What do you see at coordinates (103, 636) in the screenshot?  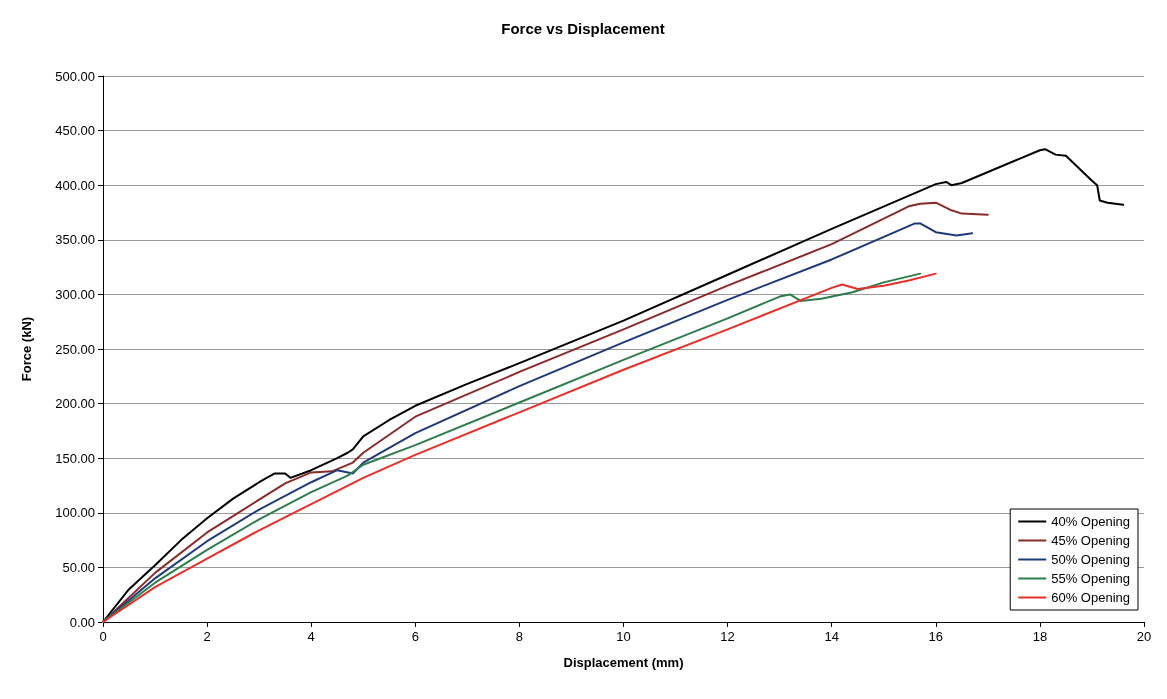 I see `x-tick-label: 0` at bounding box center [103, 636].